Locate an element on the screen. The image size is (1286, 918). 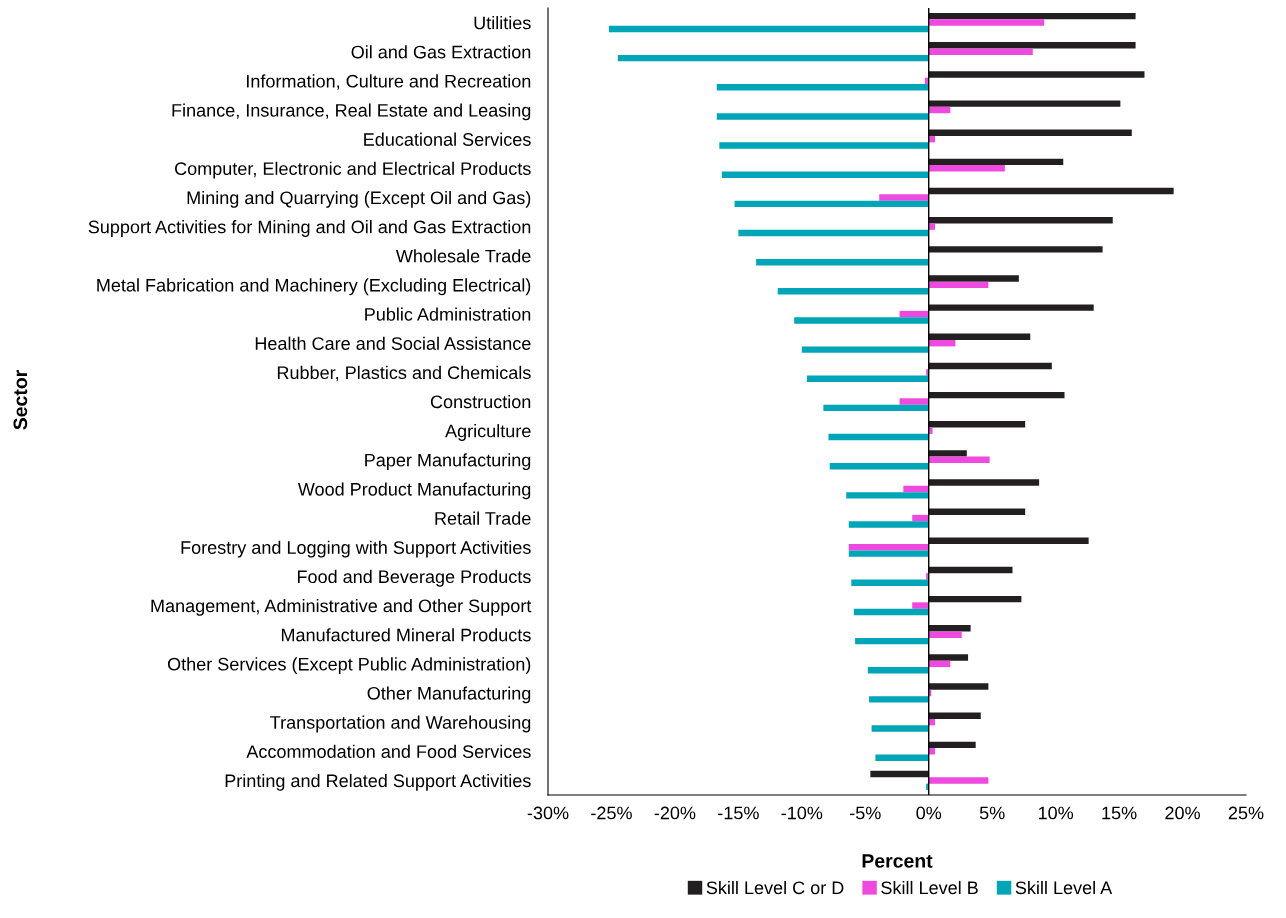
y-tick-label: Support Activities for Mining and Oil and Gas Extraction is located at coordinates (309, 228).